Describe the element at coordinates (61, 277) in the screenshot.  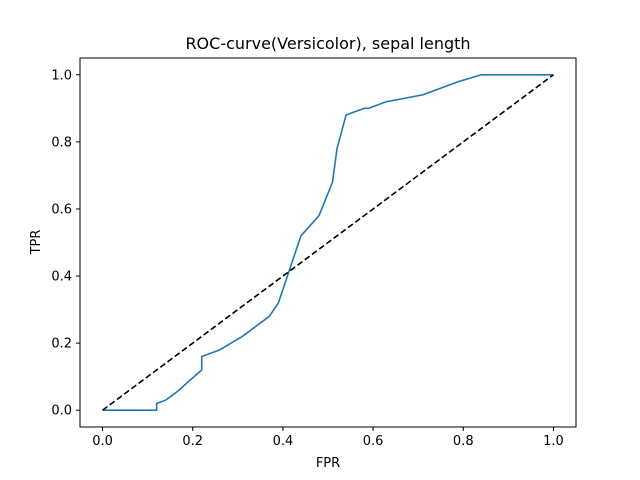
I see `y-tick-label: 0.4` at that location.